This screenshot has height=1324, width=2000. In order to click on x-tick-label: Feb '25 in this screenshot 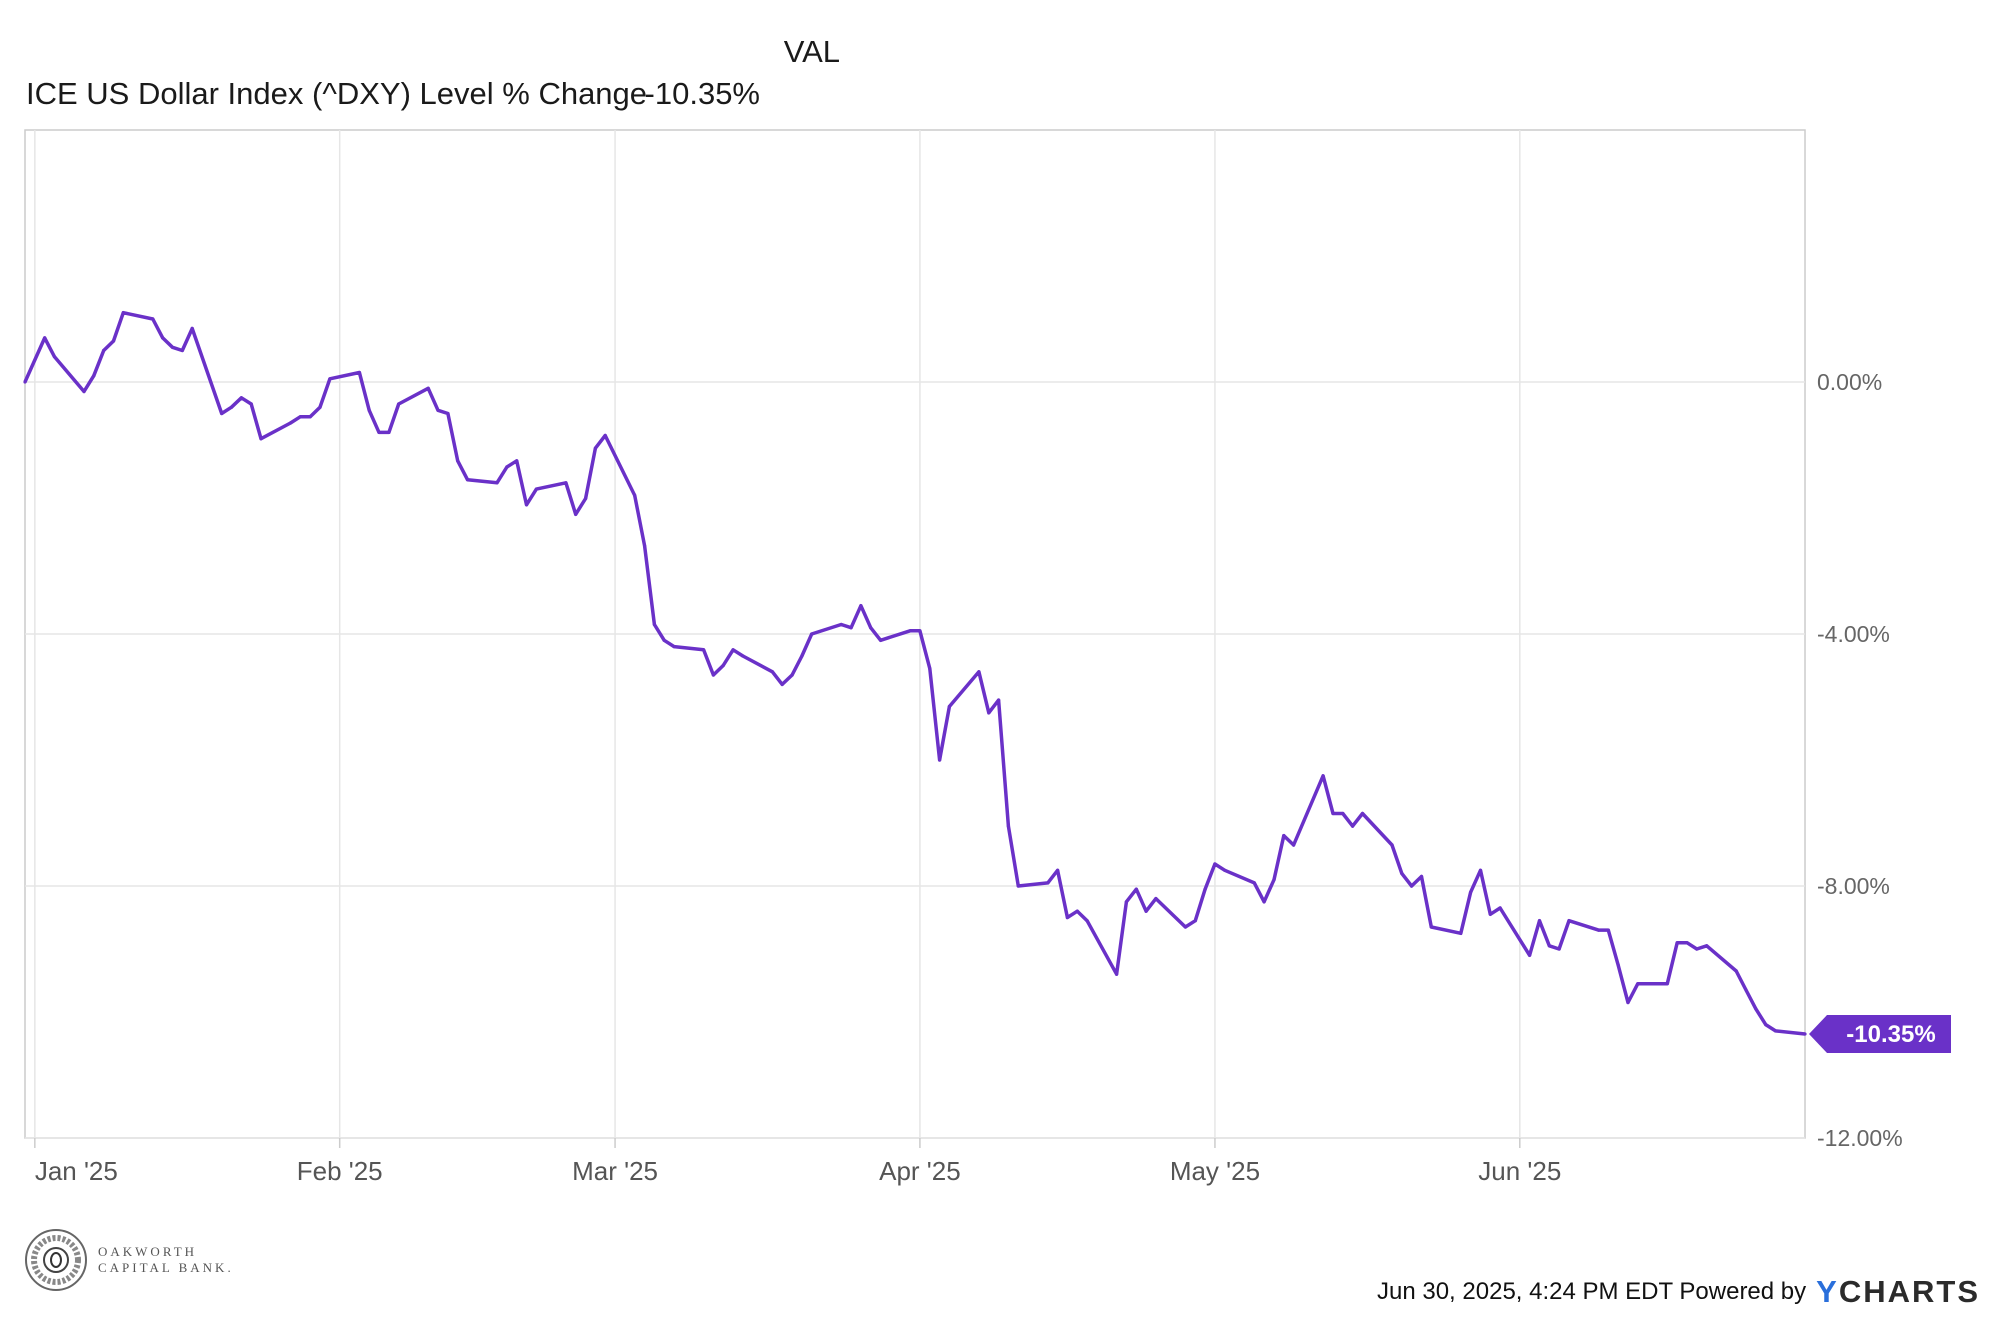, I will do `click(340, 1171)`.